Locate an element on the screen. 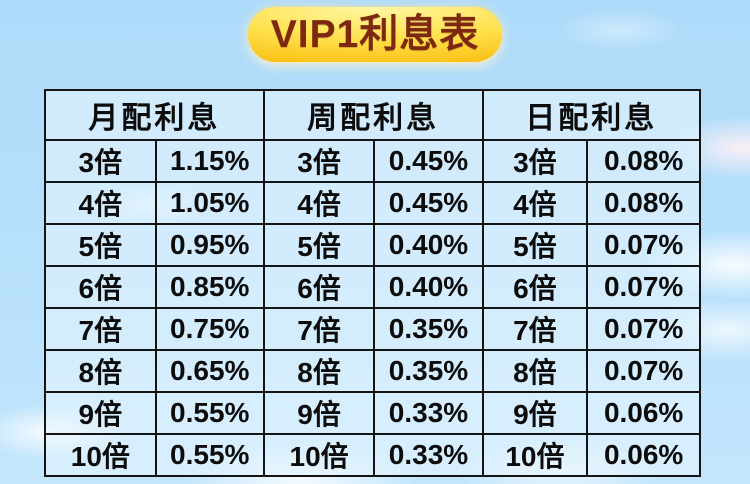 This screenshot has width=750, height=484. table-row: 7倍 0.75% 7倍 0.35% 7倍 0.07% is located at coordinates (372, 329).